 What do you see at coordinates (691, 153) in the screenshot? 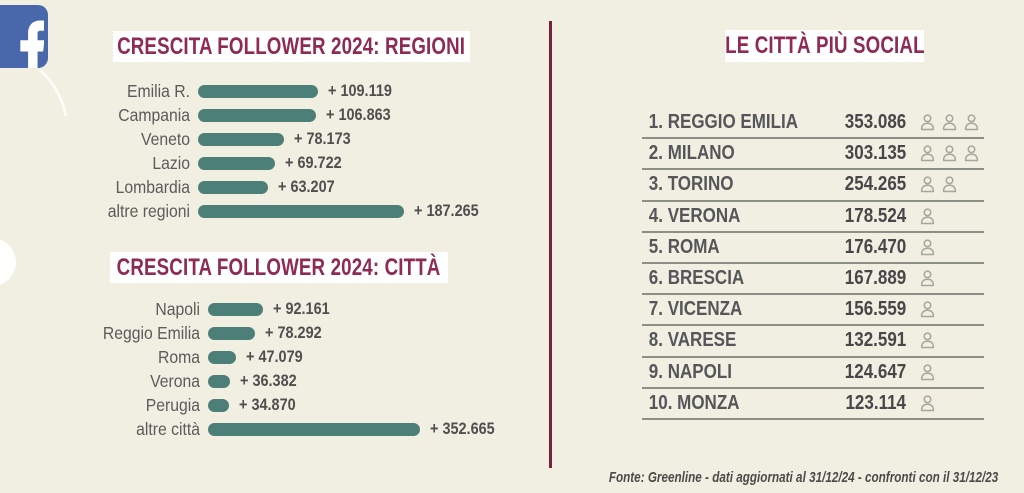
I see `ranking-city-label: 2. MILANO` at bounding box center [691, 153].